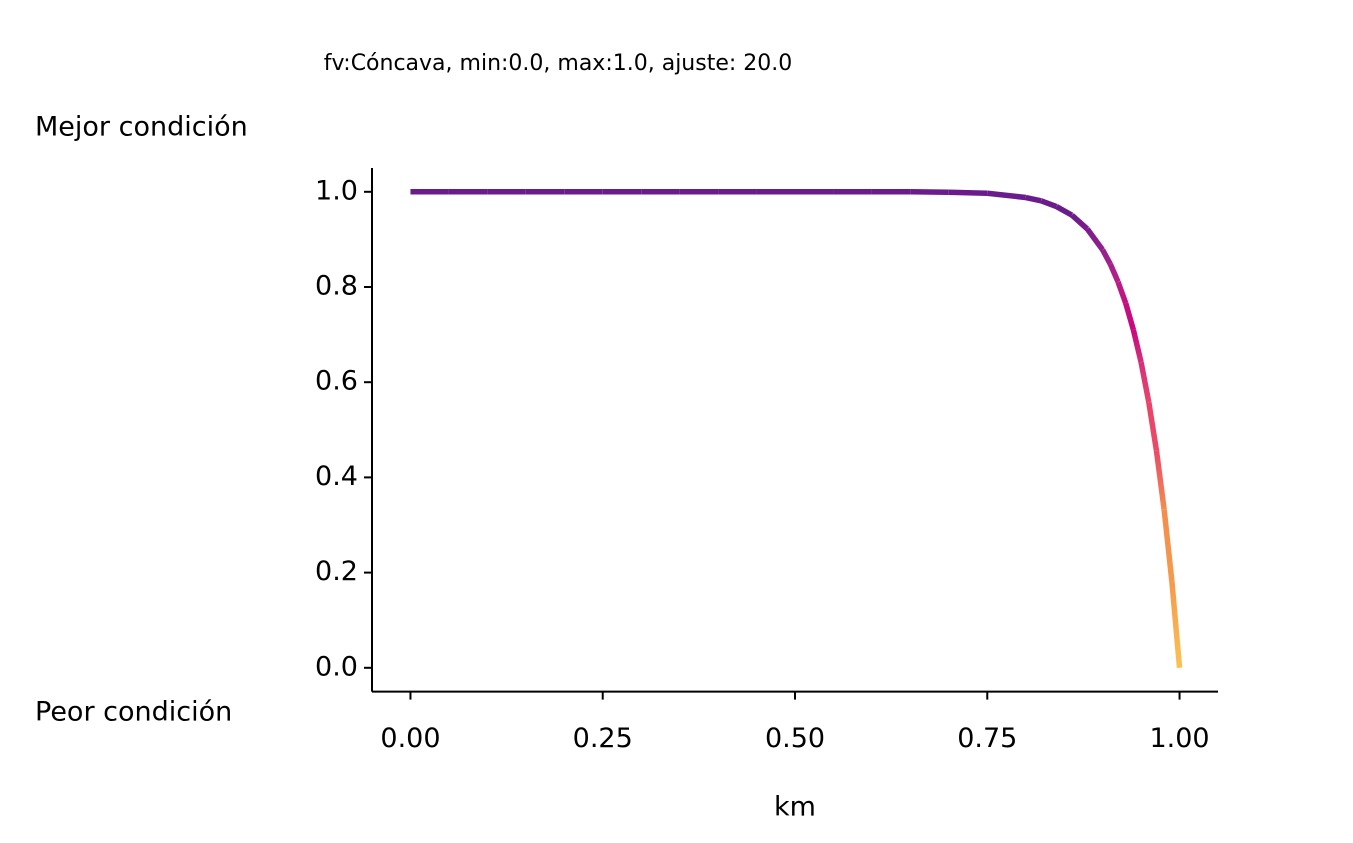 The image size is (1353, 843). I want to click on y-tick-label: 1.0, so click(336, 190).